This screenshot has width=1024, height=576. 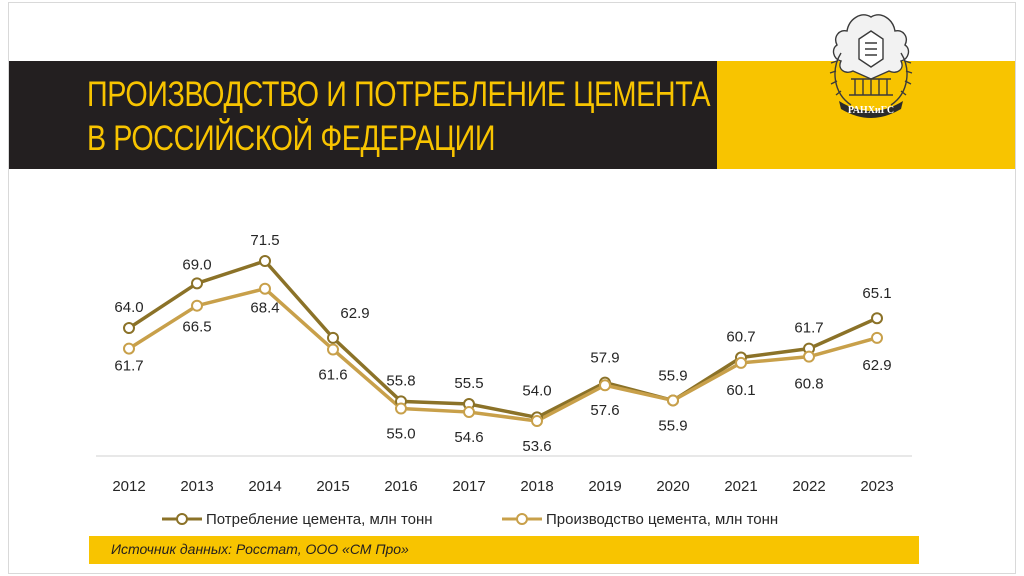 I want to click on production-point-2017, so click(x=469, y=412).